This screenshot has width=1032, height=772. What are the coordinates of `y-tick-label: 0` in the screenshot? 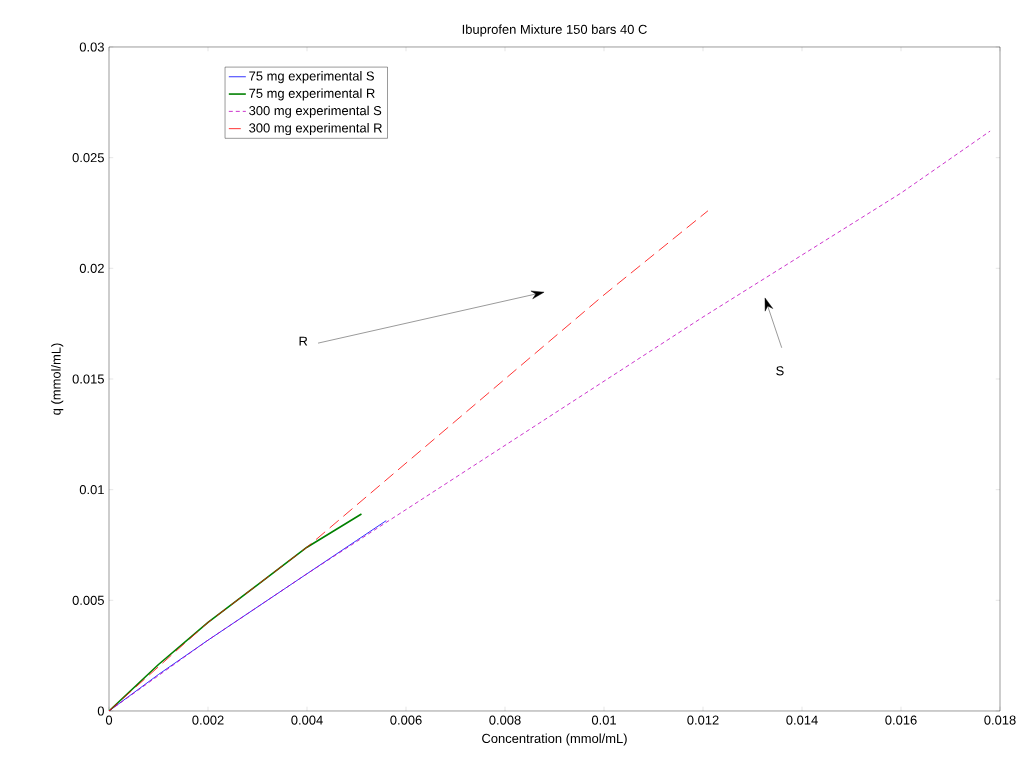 It's located at (100, 711).